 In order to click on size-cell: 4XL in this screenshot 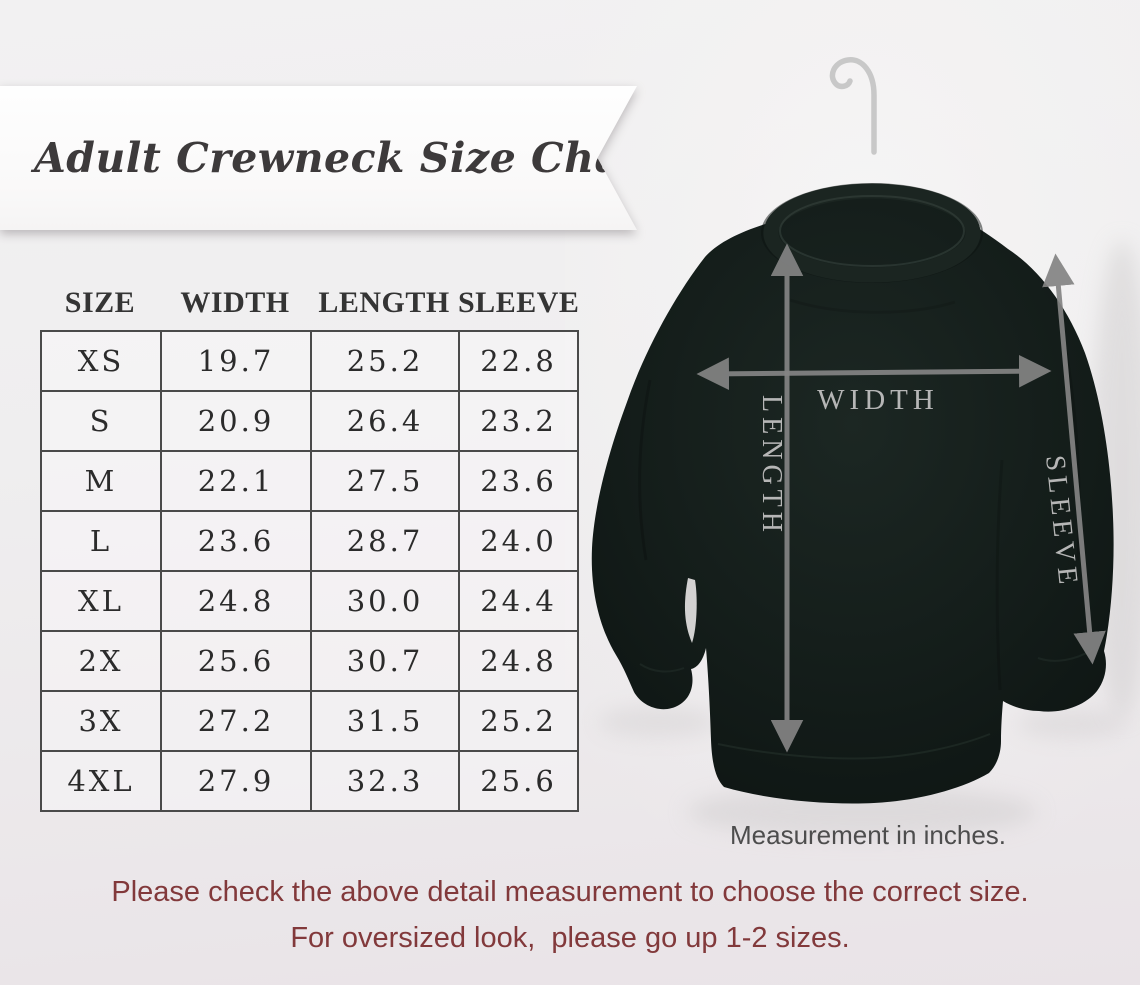, I will do `click(101, 781)`.